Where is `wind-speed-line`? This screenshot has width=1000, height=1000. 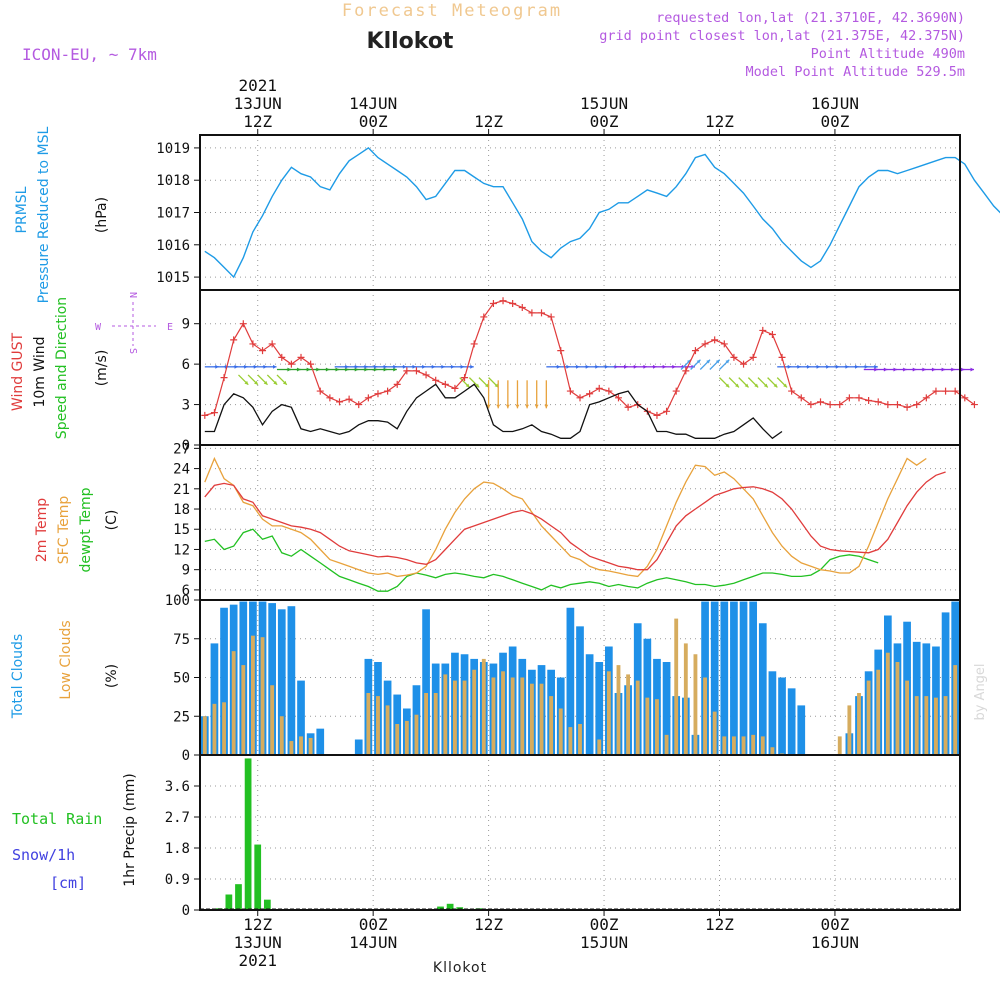 wind-speed-line is located at coordinates (493, 411).